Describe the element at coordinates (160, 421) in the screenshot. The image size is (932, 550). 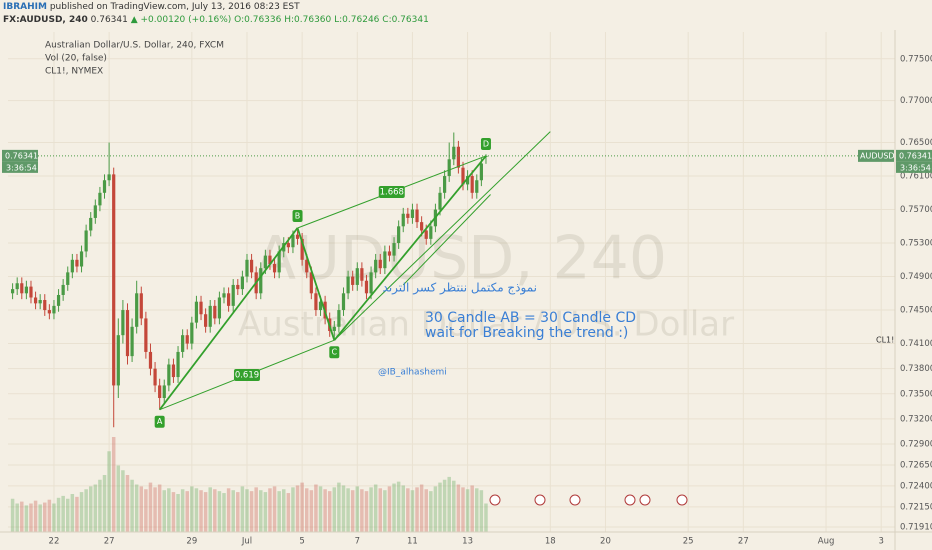
I see `point-label: A` at that location.